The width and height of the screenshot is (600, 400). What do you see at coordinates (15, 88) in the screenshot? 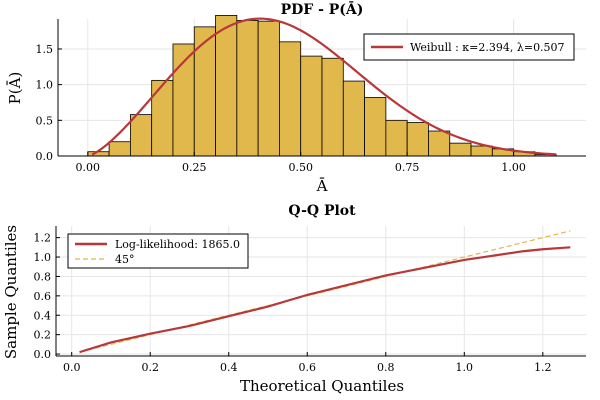
I see `pdf-y-axis-label: P(Ā)` at bounding box center [15, 88].